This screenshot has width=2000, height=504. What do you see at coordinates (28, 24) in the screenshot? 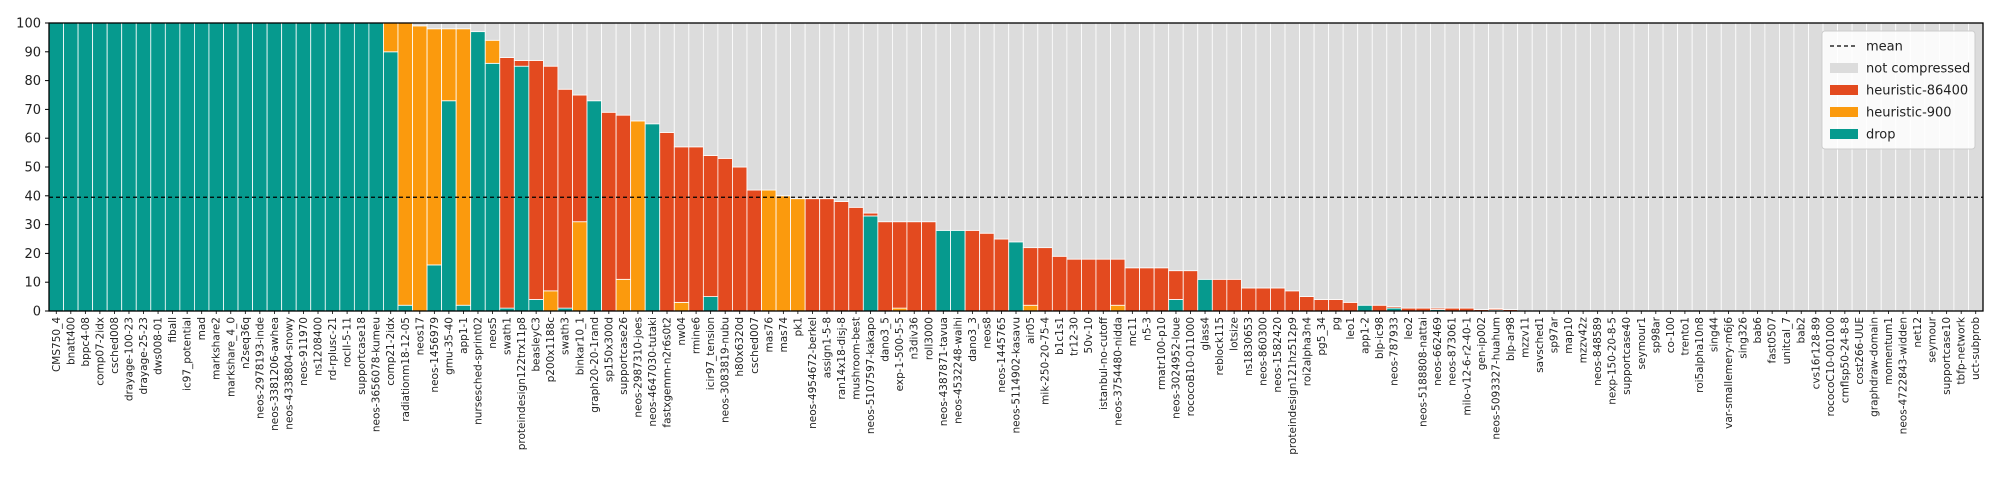
I see `y-tick-label: 100` at bounding box center [28, 24].